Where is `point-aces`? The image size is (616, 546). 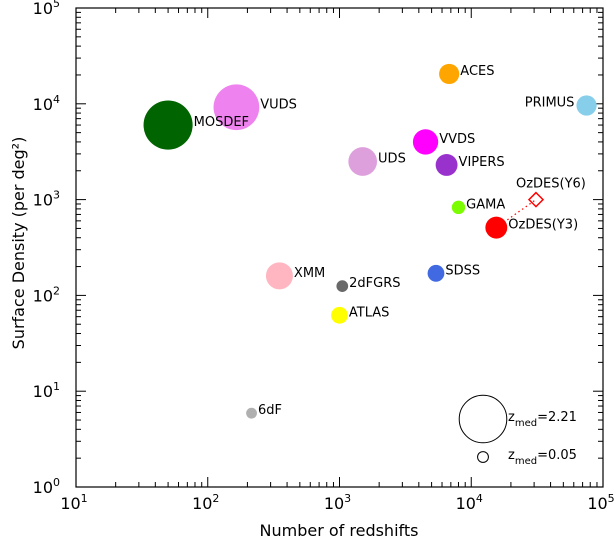 point-aces is located at coordinates (449, 74).